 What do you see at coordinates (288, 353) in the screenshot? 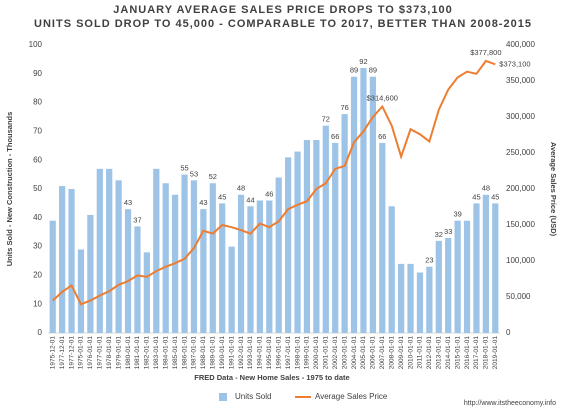
I see `x-tick-label: 1997-01-01` at bounding box center [288, 353].